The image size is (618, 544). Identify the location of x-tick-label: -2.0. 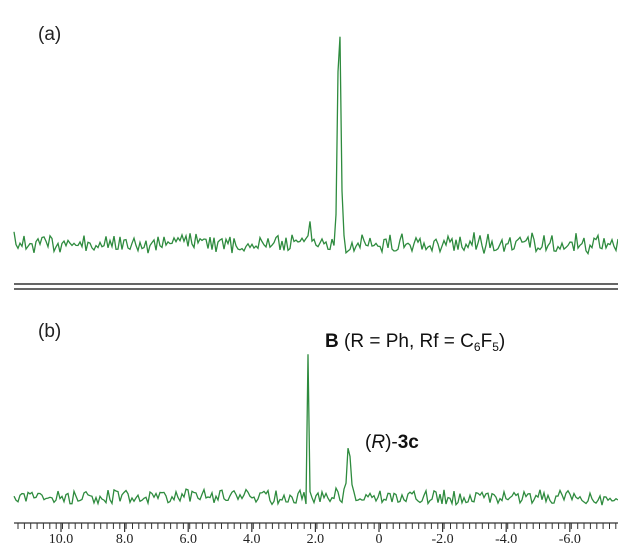
(443, 538).